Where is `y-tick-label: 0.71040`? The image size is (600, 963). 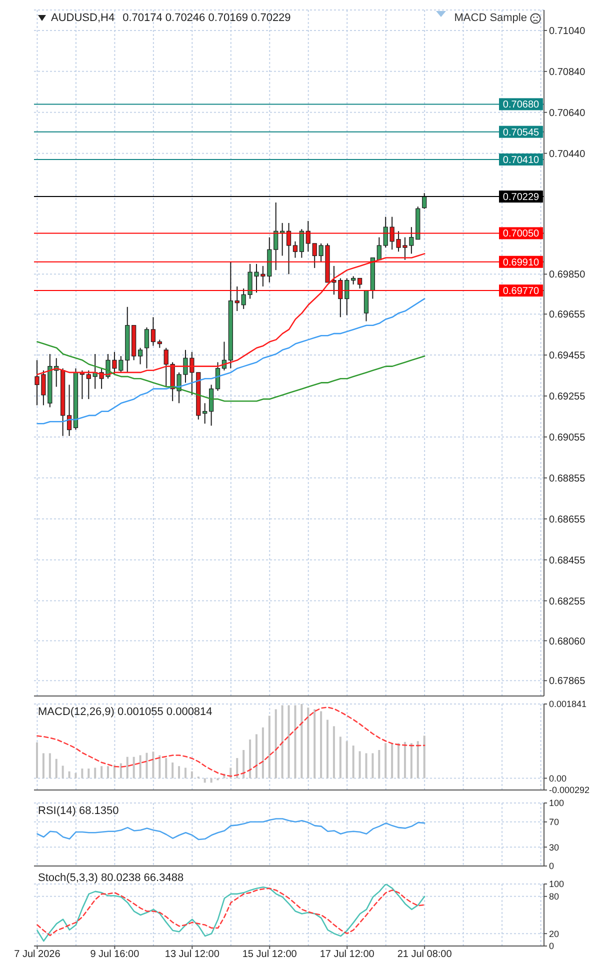 y-tick-label: 0.71040 is located at coordinates (567, 32).